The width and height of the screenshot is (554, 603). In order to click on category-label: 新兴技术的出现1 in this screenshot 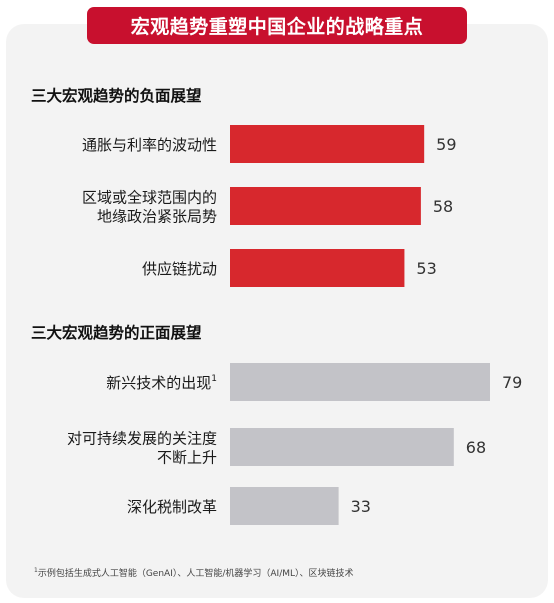, I will do `click(161, 383)`.